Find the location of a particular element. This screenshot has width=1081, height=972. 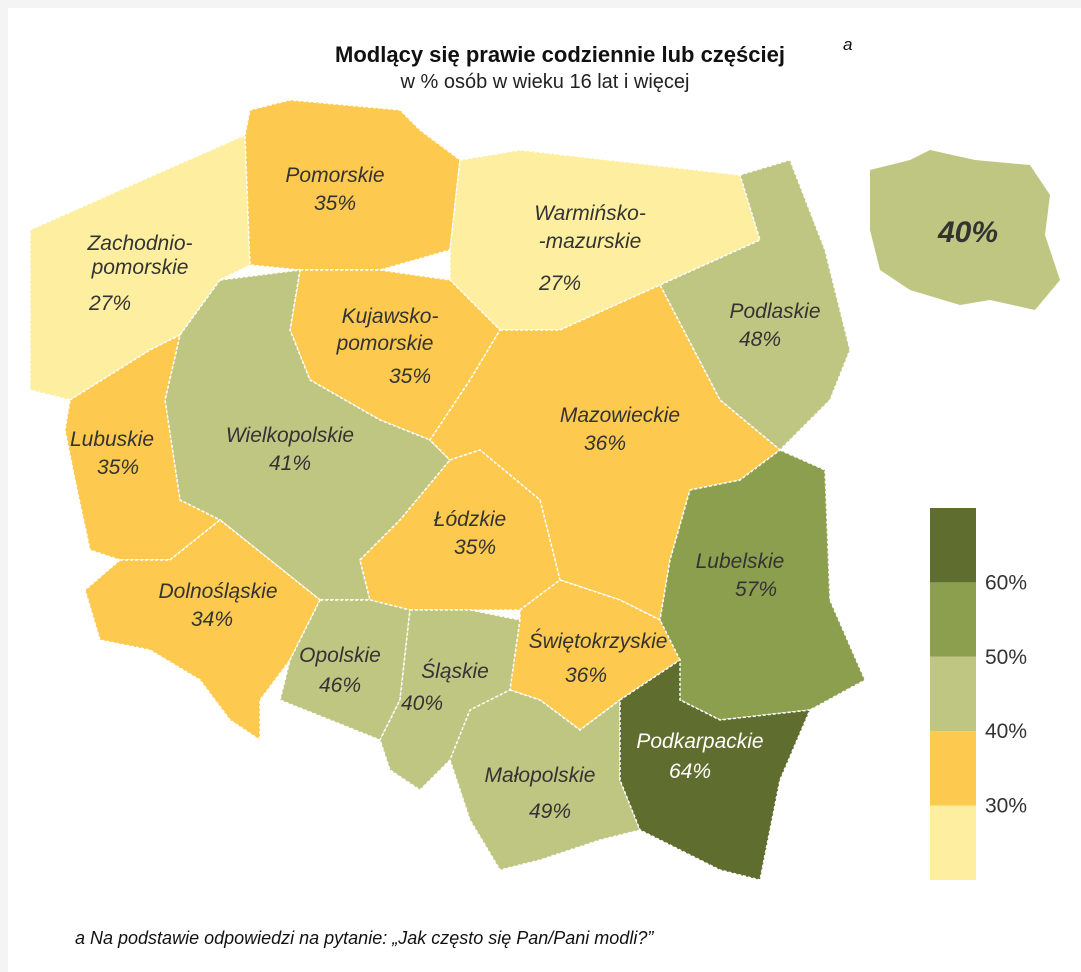

national-map is located at coordinates (965, 230).